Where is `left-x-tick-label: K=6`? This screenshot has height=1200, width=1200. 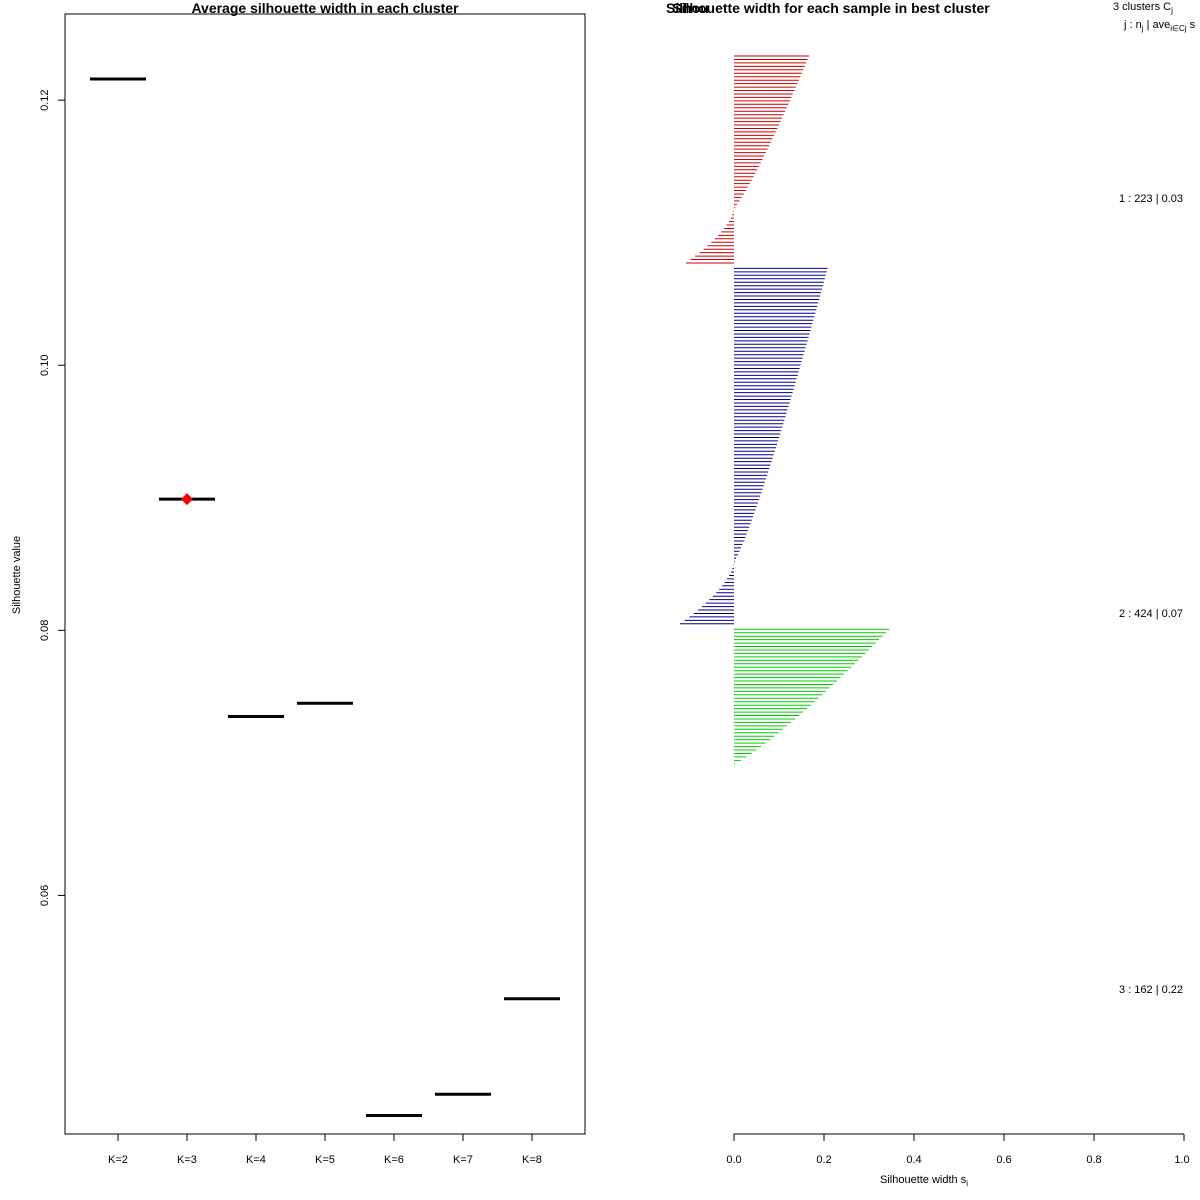
left-x-tick-label: K=6 is located at coordinates (394, 1160).